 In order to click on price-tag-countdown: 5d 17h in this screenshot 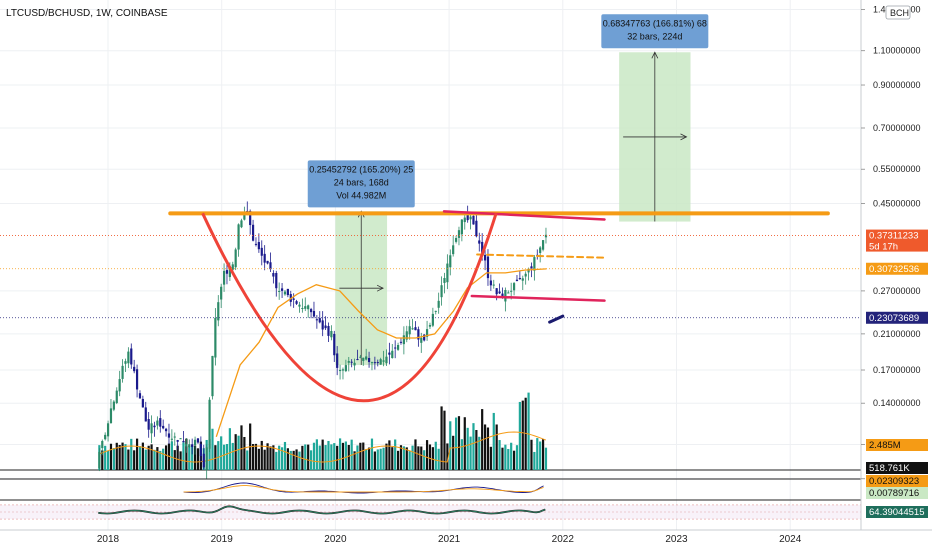, I will do `click(883, 247)`.